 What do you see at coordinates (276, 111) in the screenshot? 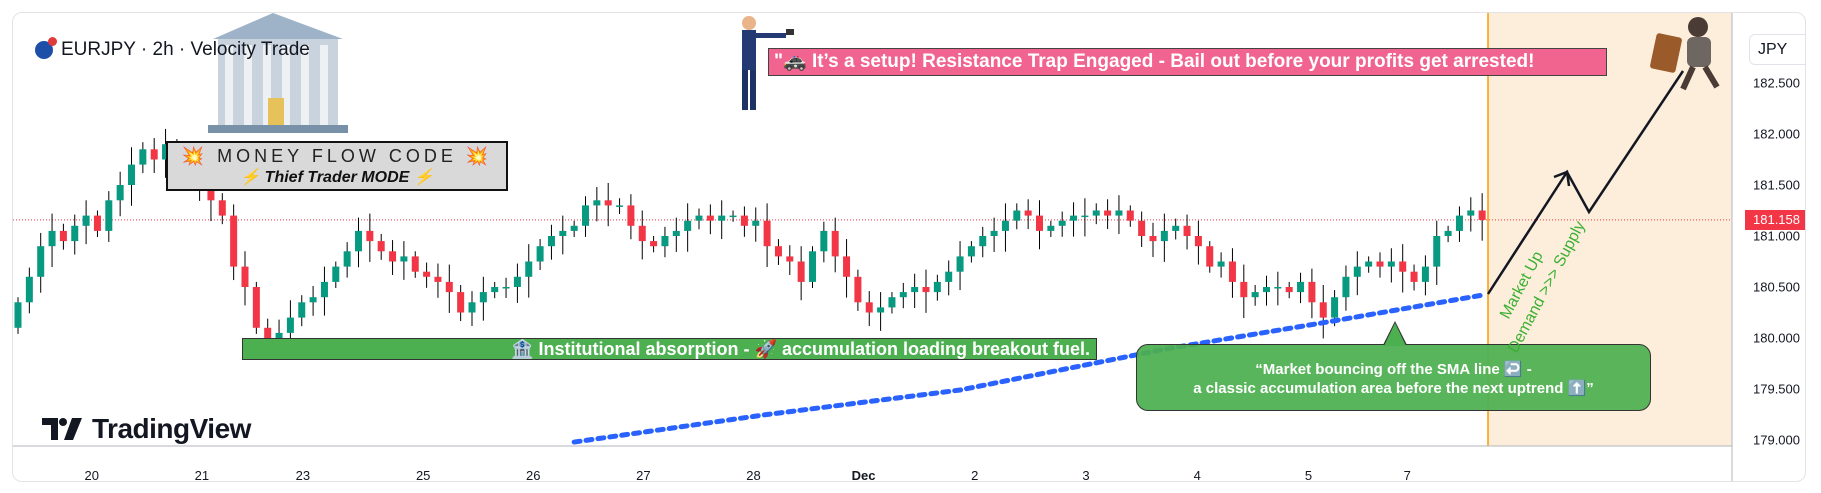
I see `bank-door` at bounding box center [276, 111].